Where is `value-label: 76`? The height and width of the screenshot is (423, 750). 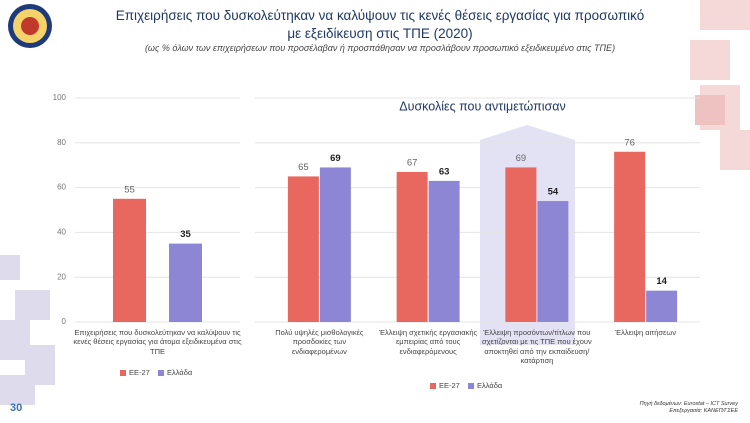 value-label: 76 is located at coordinates (629, 142).